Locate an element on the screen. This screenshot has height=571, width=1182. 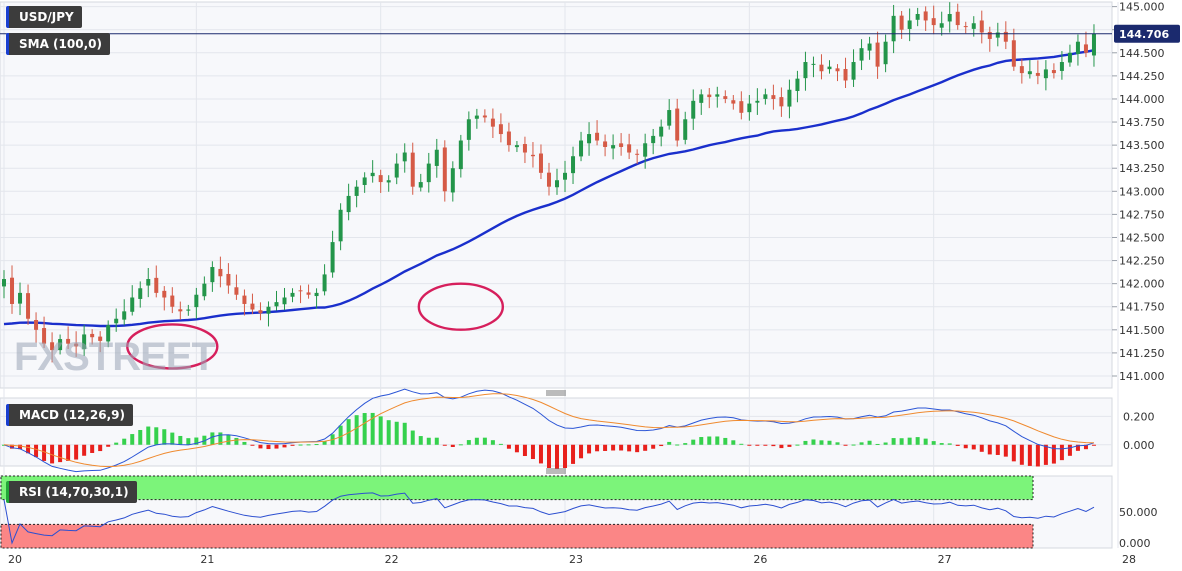
x-tick-label: 21 is located at coordinates (207, 559).